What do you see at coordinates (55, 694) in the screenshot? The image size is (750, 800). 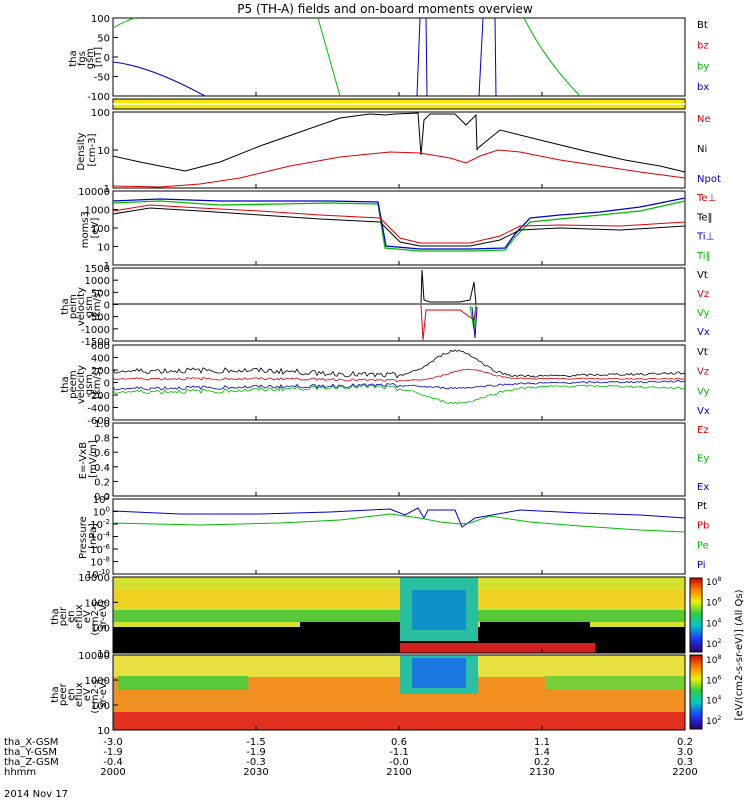 I see `peer-ylabel-1: tha` at bounding box center [55, 694].